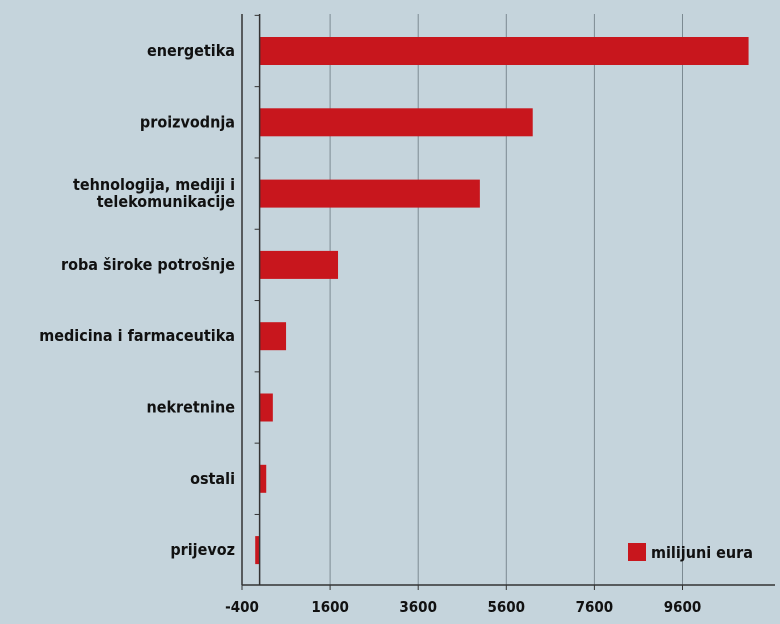 The width and height of the screenshot is (780, 624). I want to click on category-label-line: energetika, so click(191, 50).